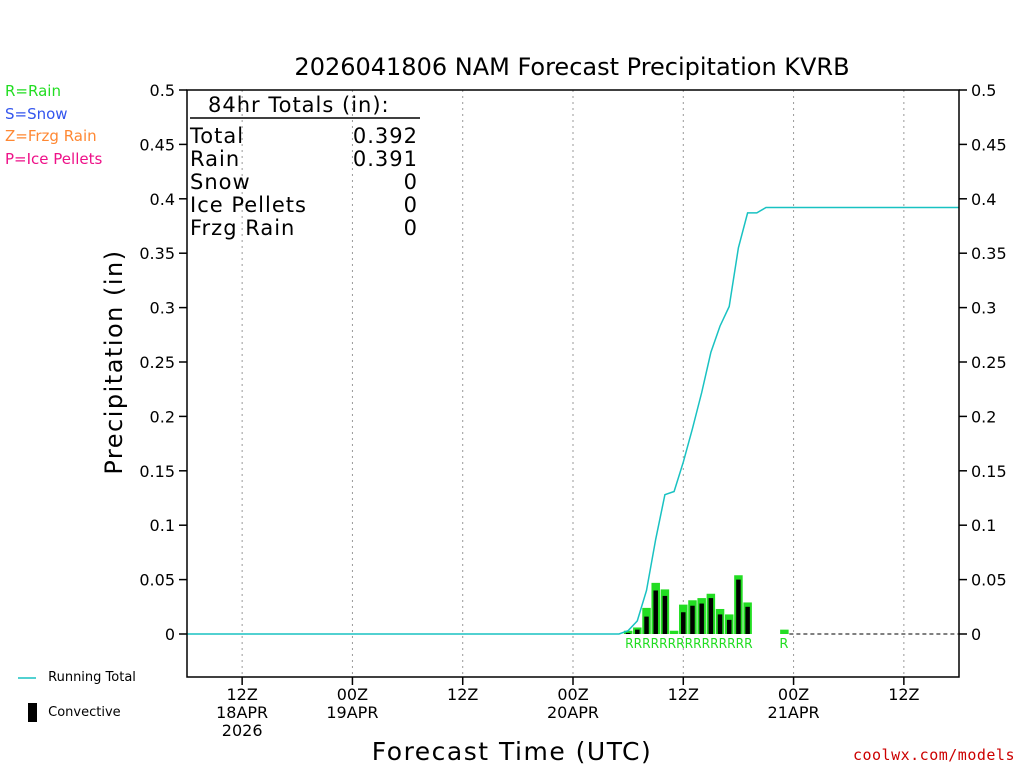  Describe the element at coordinates (983, 525) in the screenshot. I see `y-tick-label-right: 0.1` at that location.